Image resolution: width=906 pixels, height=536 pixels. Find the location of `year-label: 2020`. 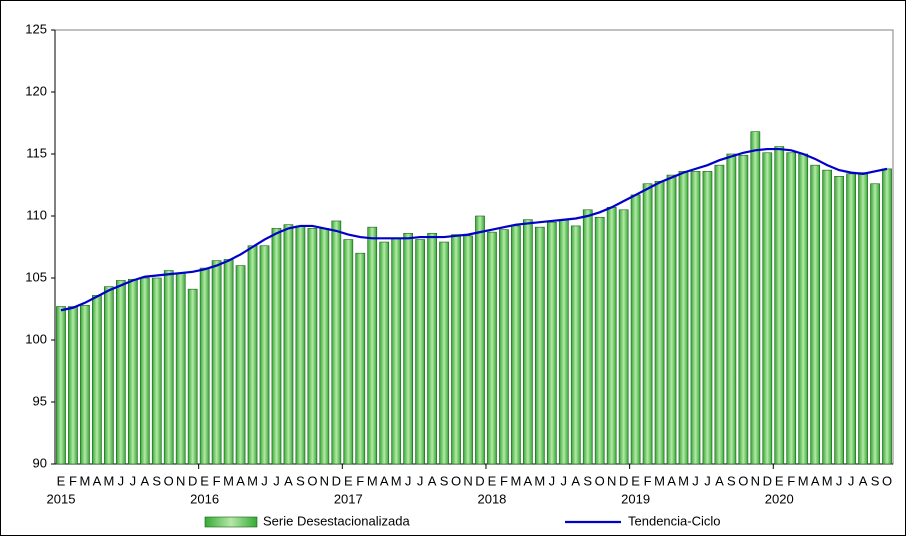

year-label: 2020 is located at coordinates (779, 498).